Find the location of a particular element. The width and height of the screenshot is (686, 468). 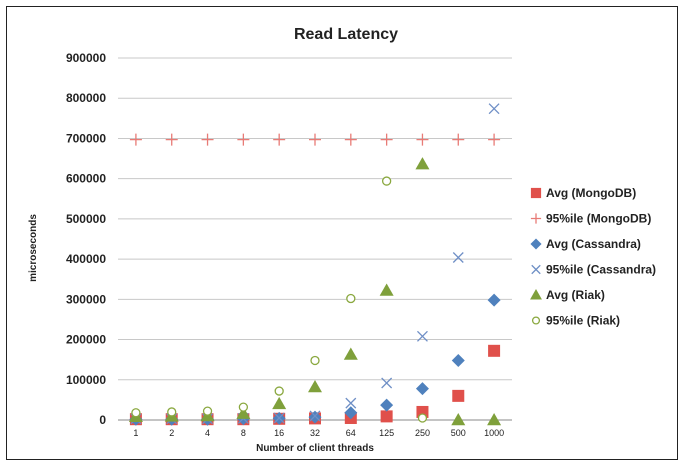

y-axis-label: microseconds is located at coordinates (33, 248).